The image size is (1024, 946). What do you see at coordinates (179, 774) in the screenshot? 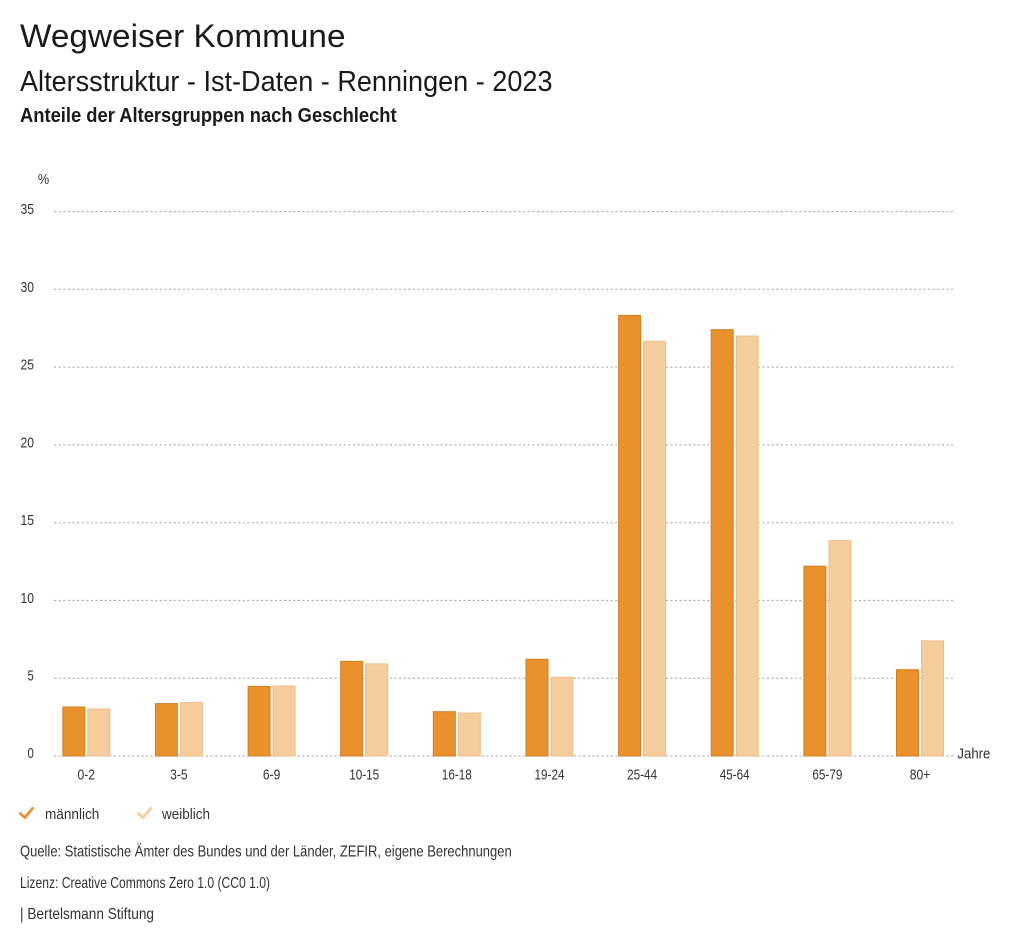
I see `svg-text: 3-5` at bounding box center [179, 774].